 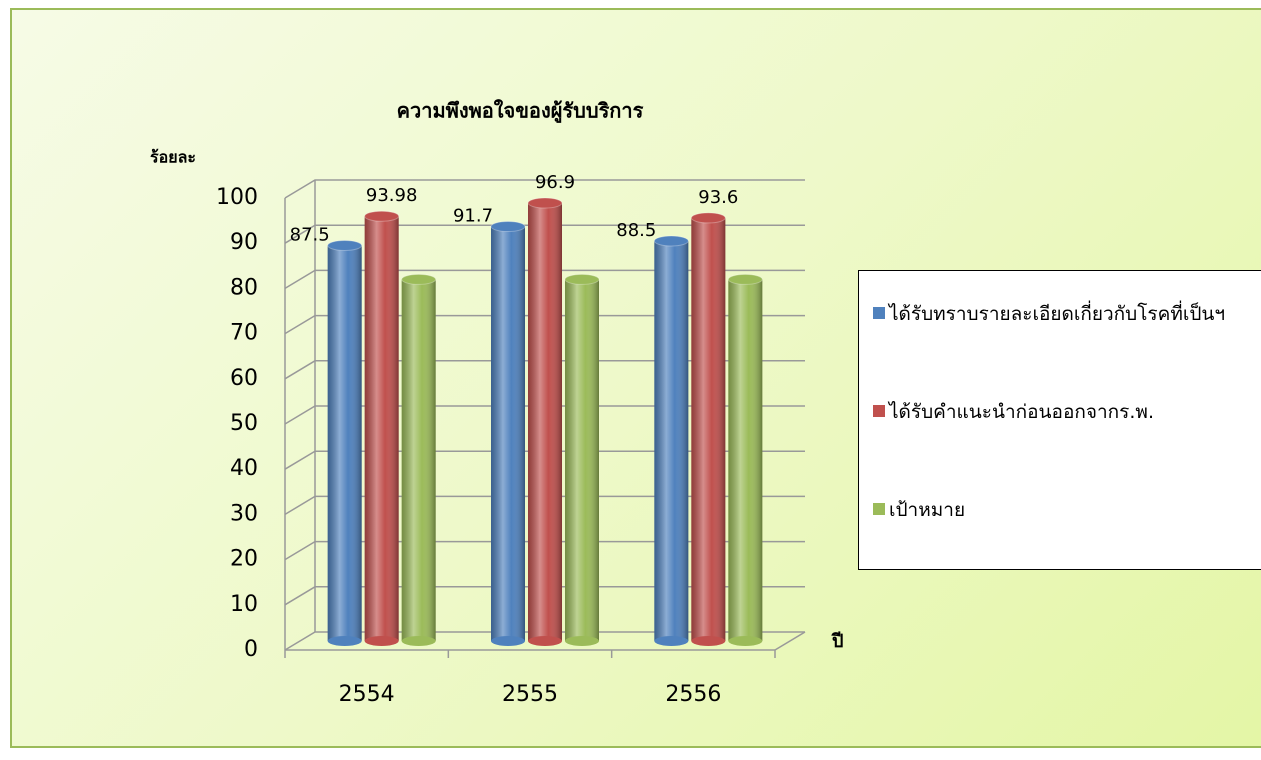 What do you see at coordinates (520, 112) in the screenshot?
I see `chart-title: ความพึงพอใจของผู้รับบริการ` at bounding box center [520, 112].